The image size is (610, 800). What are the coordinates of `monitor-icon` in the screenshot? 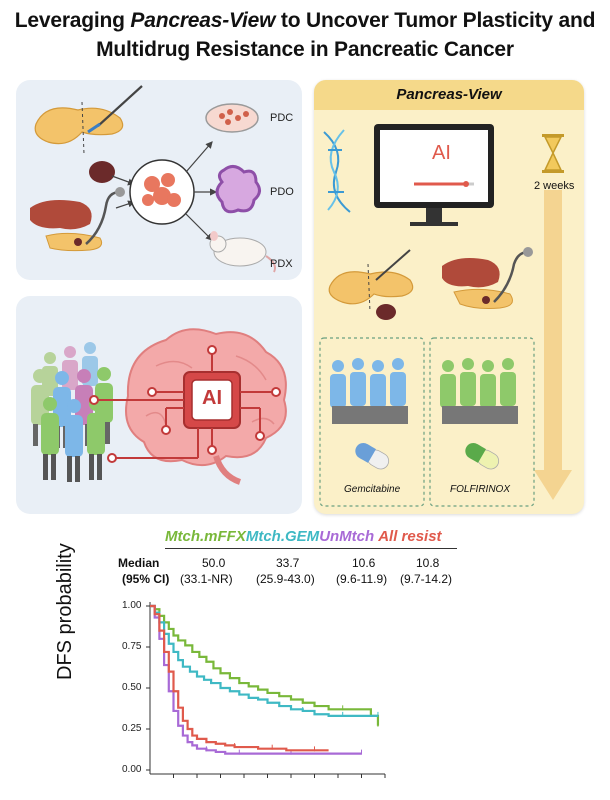 It's located at (434, 175).